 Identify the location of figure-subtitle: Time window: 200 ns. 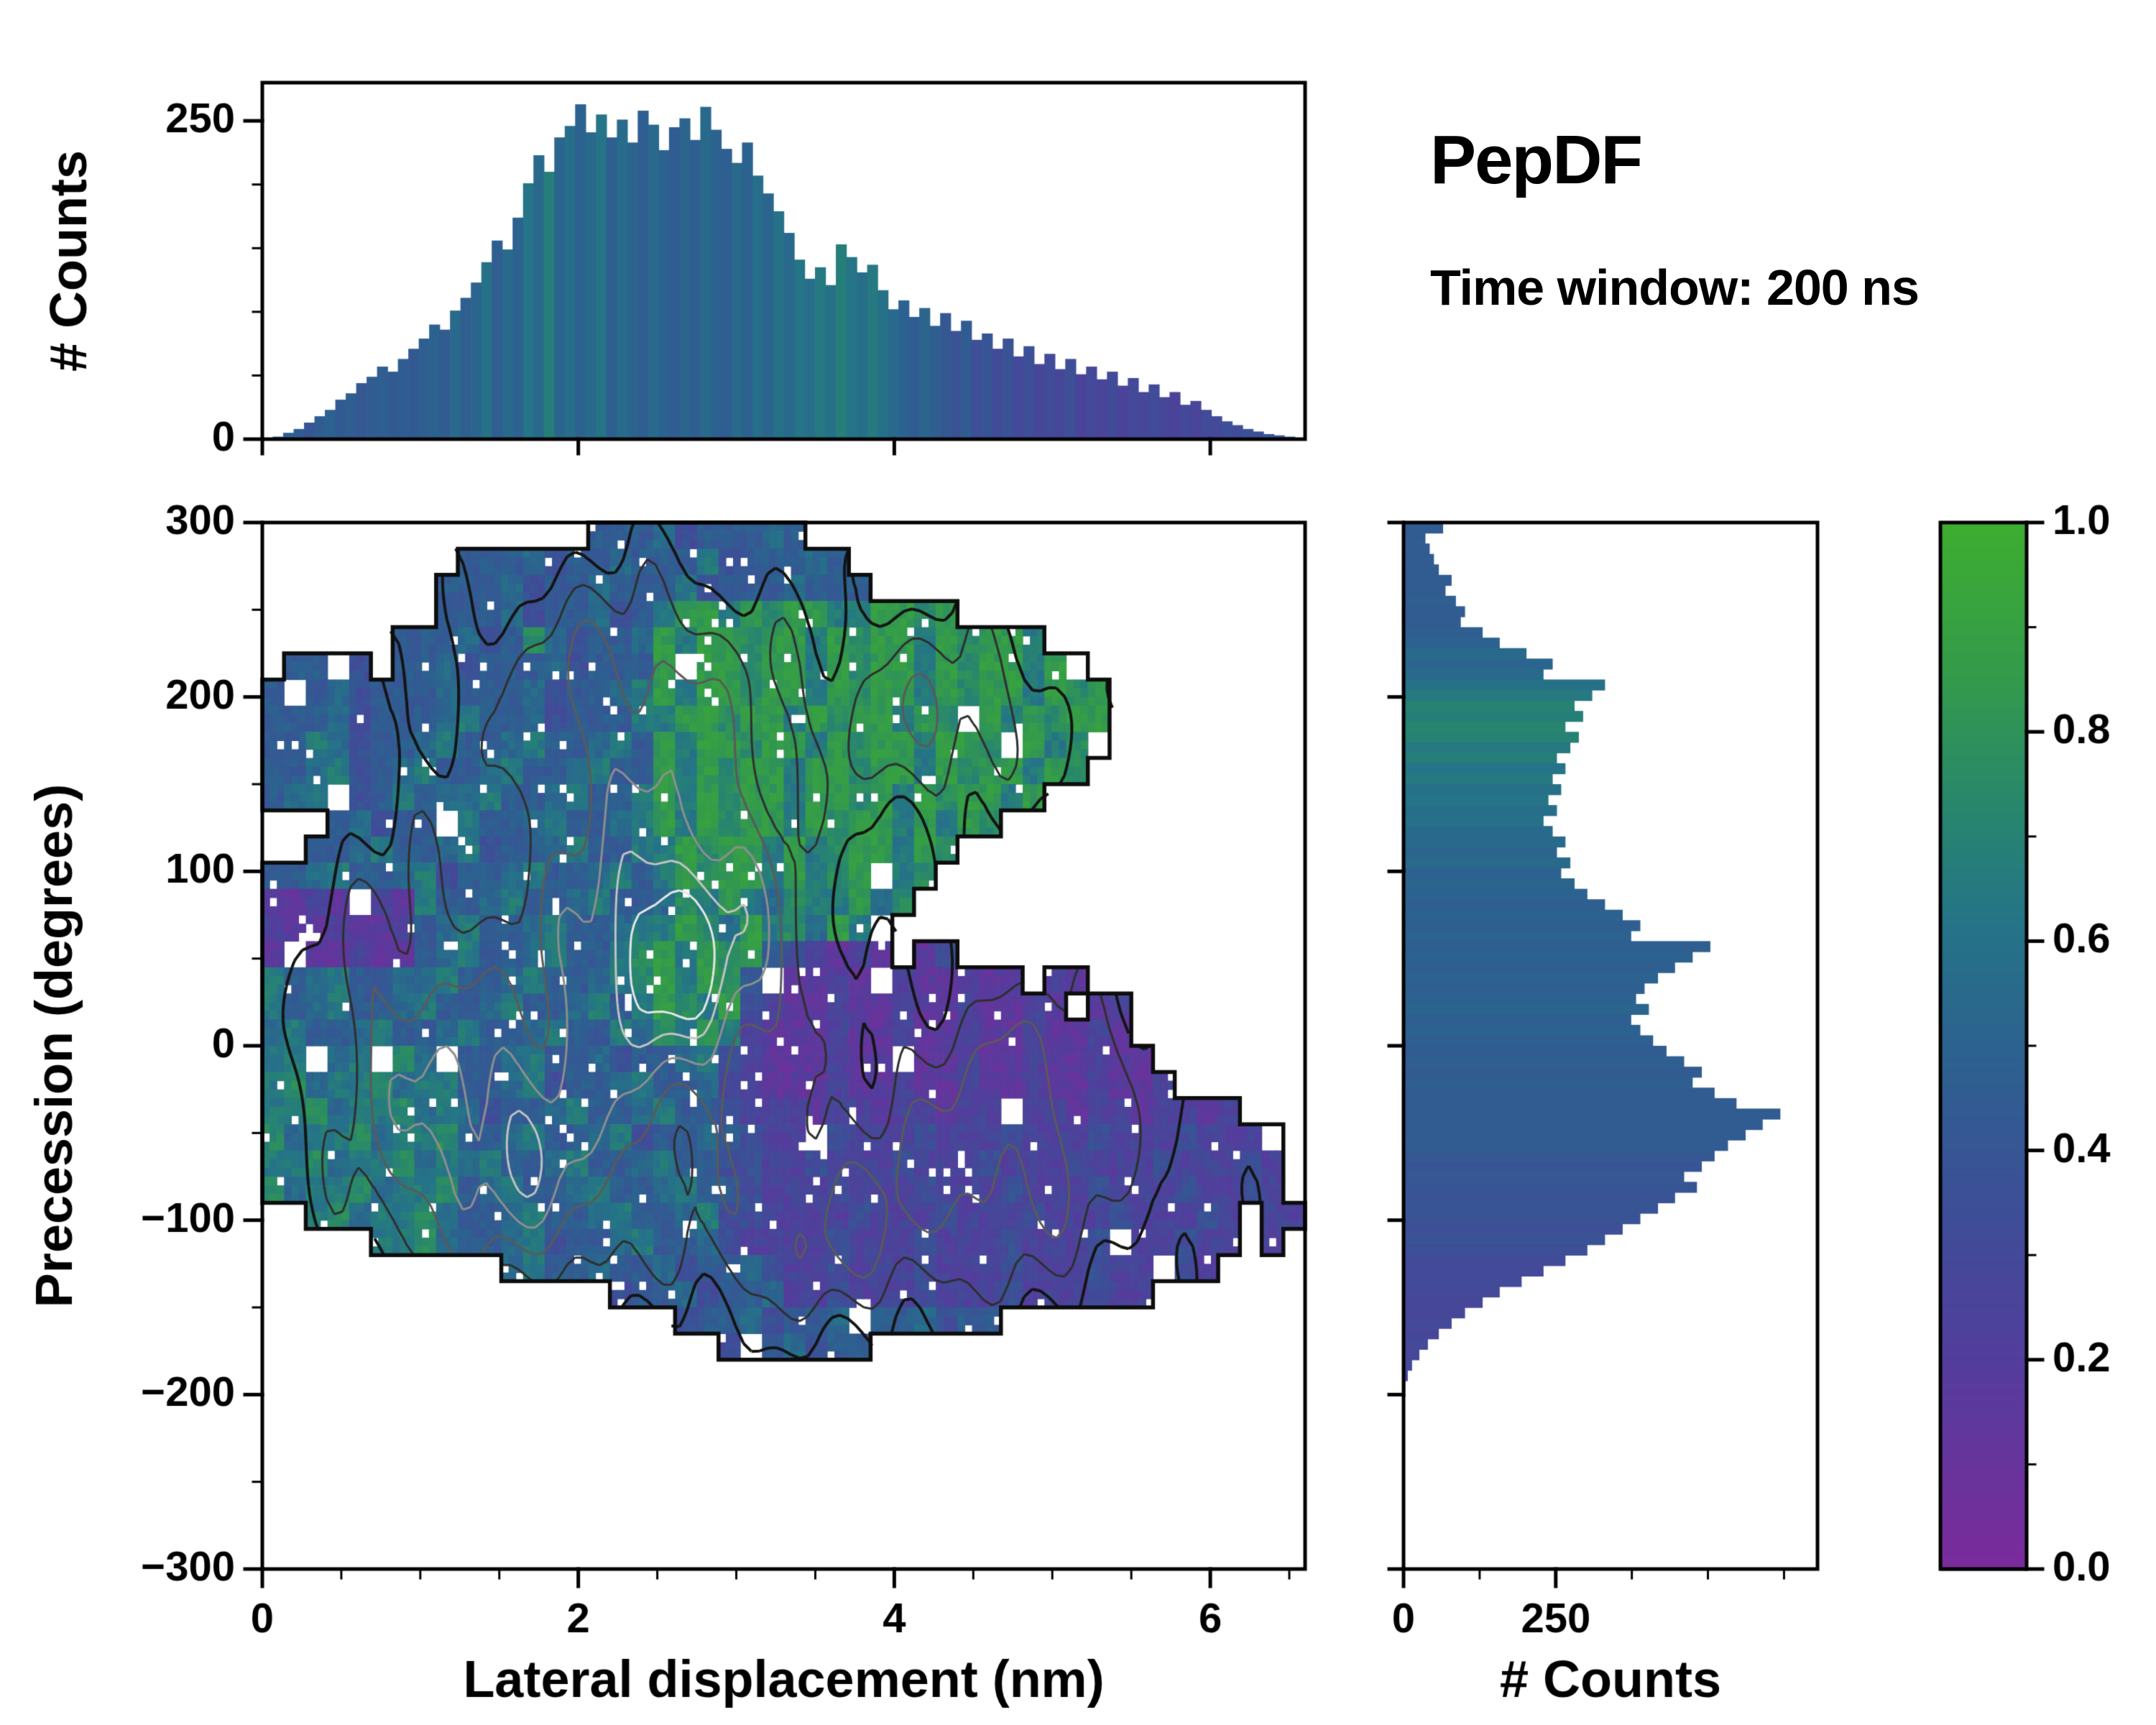
(1675, 287).